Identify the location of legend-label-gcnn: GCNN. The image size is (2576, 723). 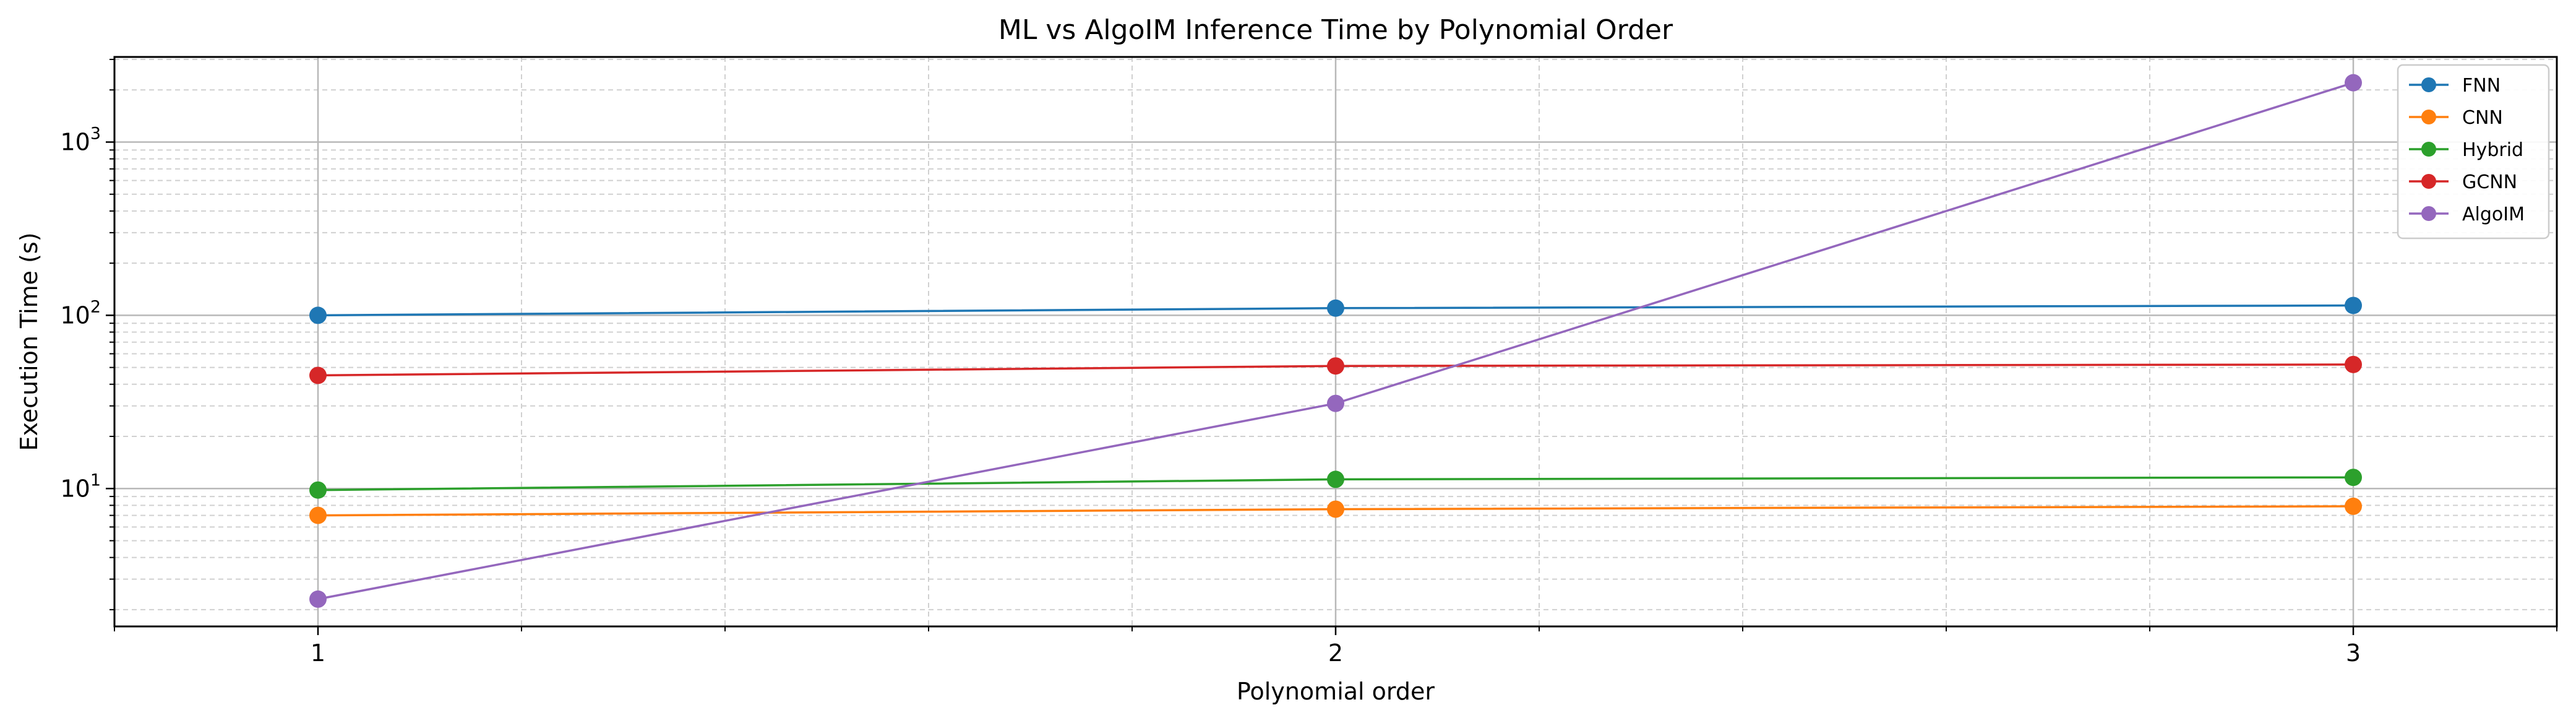
(2489, 182).